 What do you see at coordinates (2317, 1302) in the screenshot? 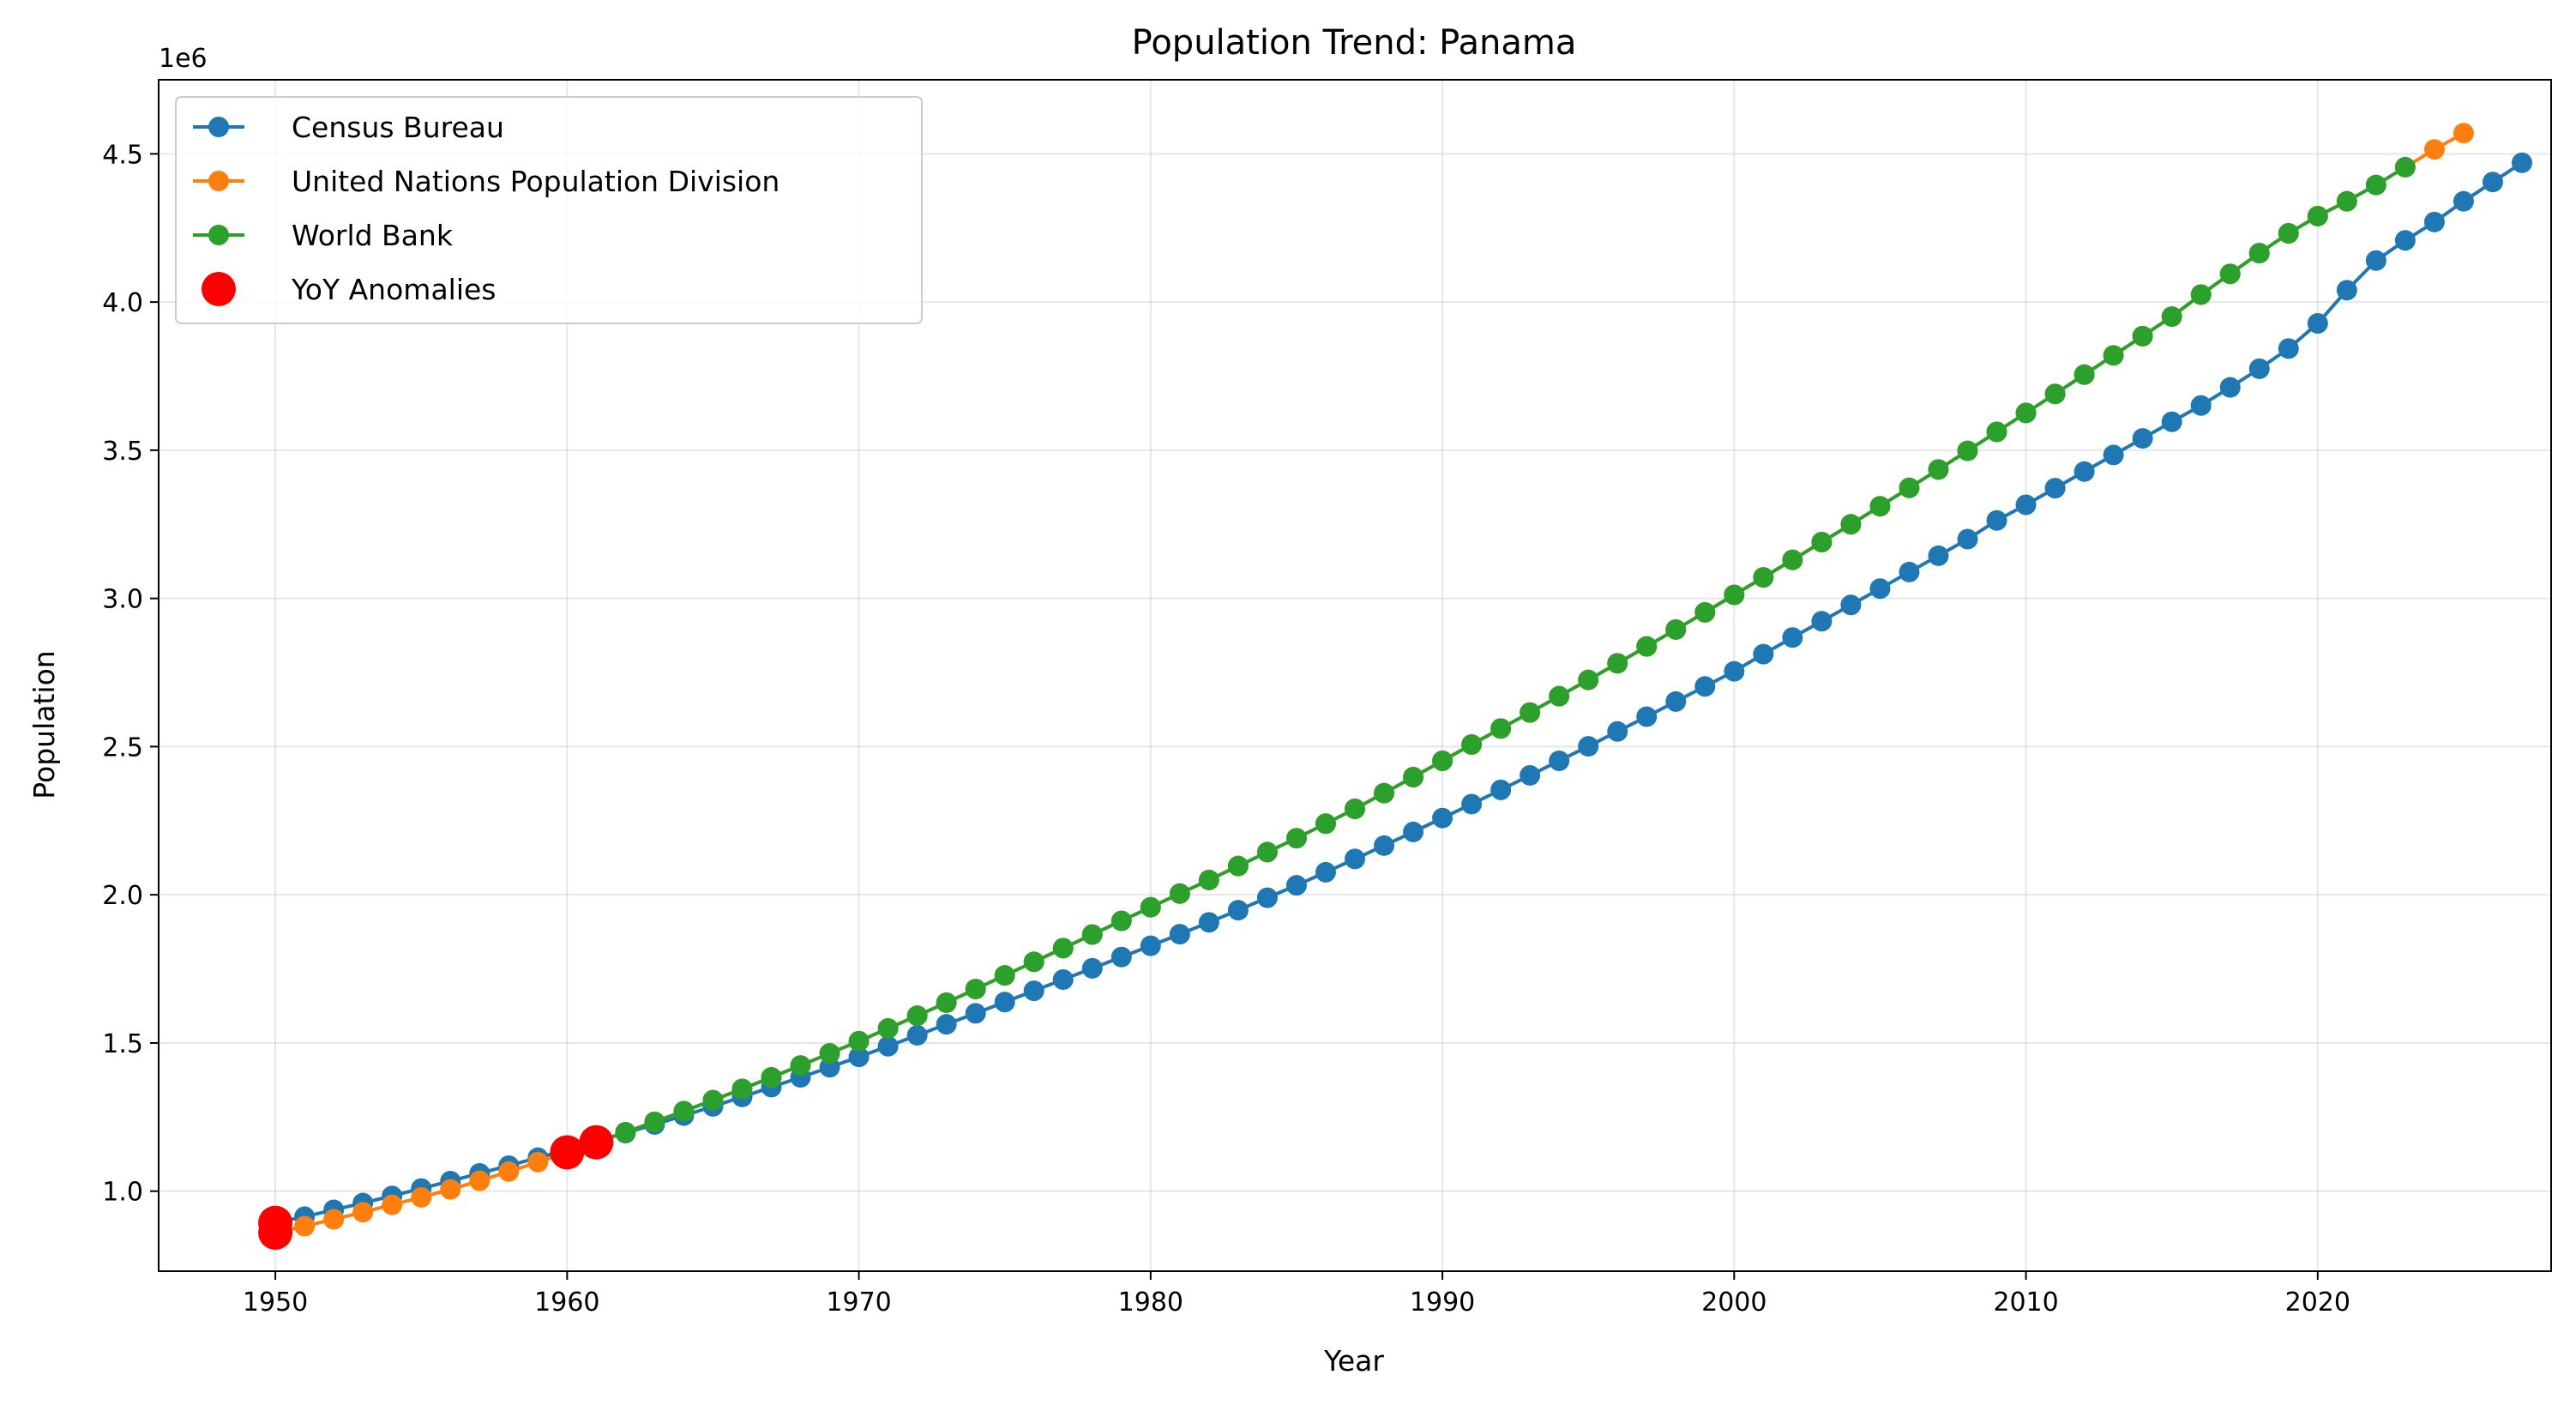
I see `x-tick-label: 2020` at bounding box center [2317, 1302].